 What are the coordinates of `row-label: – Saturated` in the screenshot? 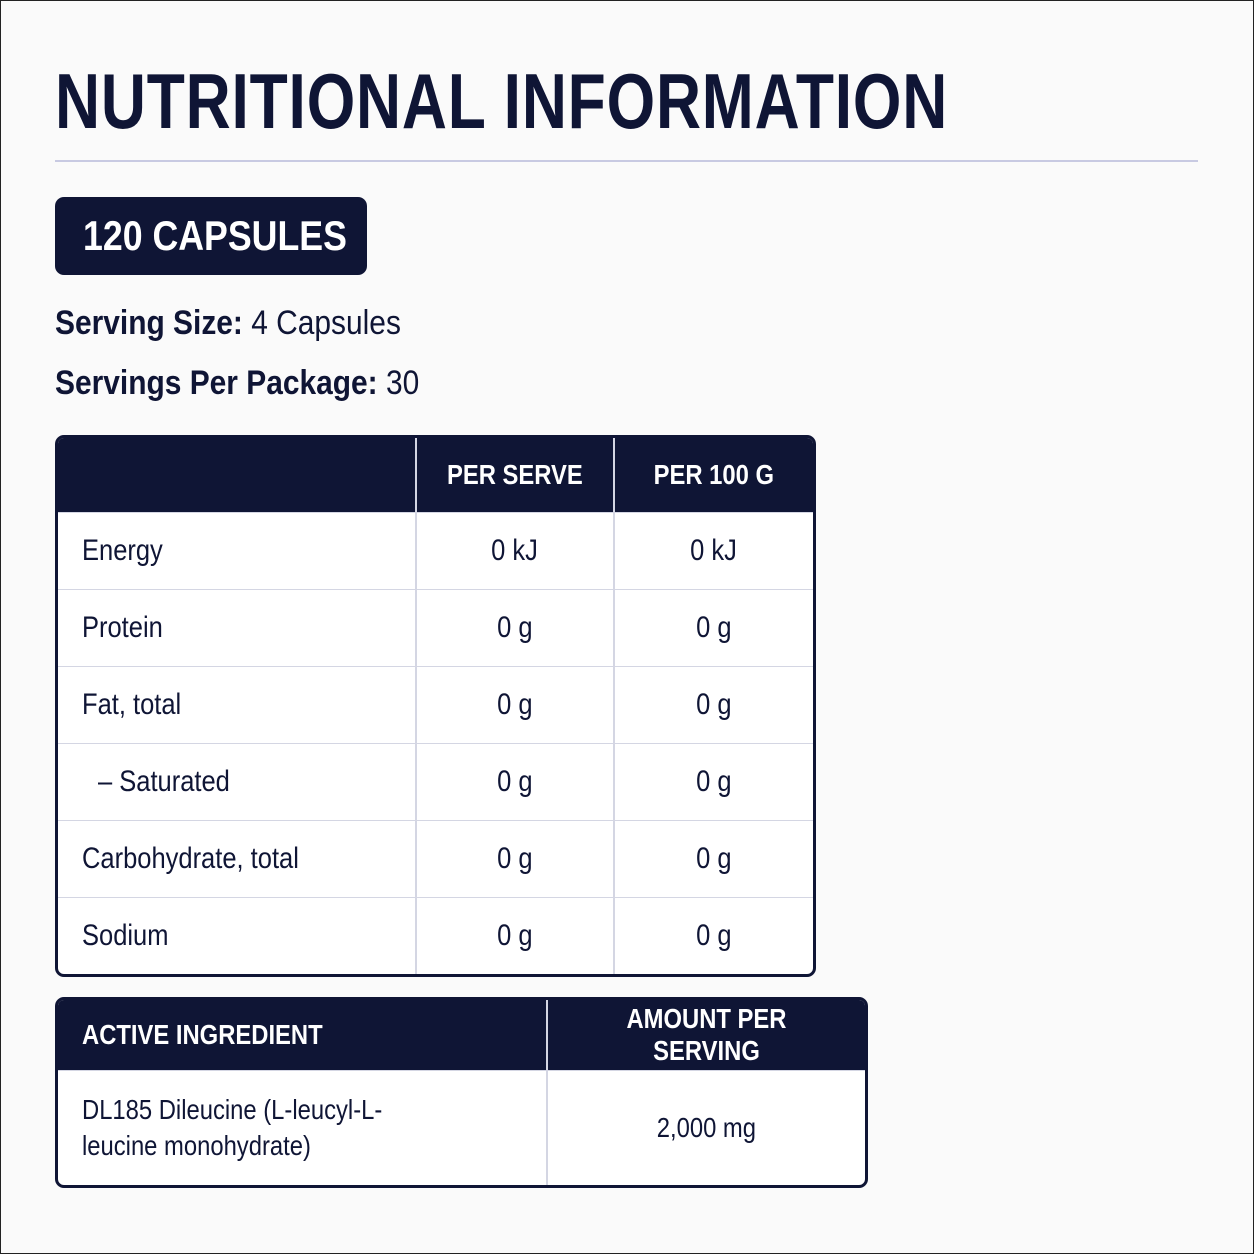 It's located at (236, 781).